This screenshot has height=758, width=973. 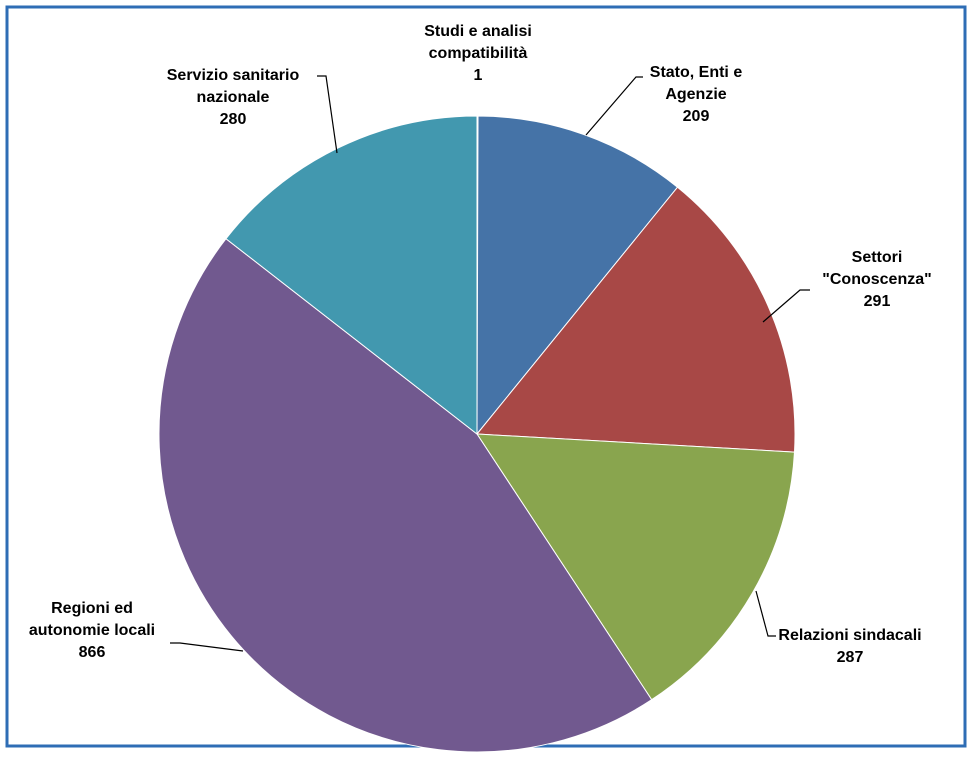 What do you see at coordinates (696, 72) in the screenshot?
I see `slice-category-label-1: Stato, Enti e` at bounding box center [696, 72].